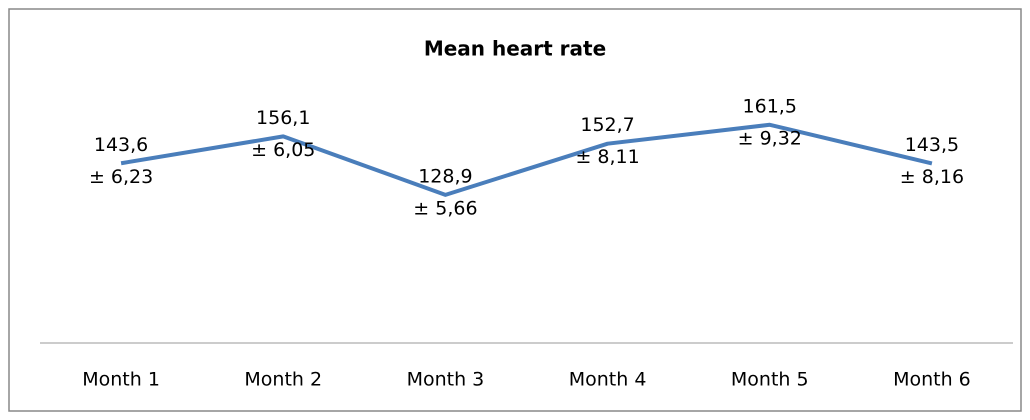 This screenshot has width=1030, height=420. What do you see at coordinates (445, 208) in the screenshot?
I see `error-label: ± 5,66` at bounding box center [445, 208].